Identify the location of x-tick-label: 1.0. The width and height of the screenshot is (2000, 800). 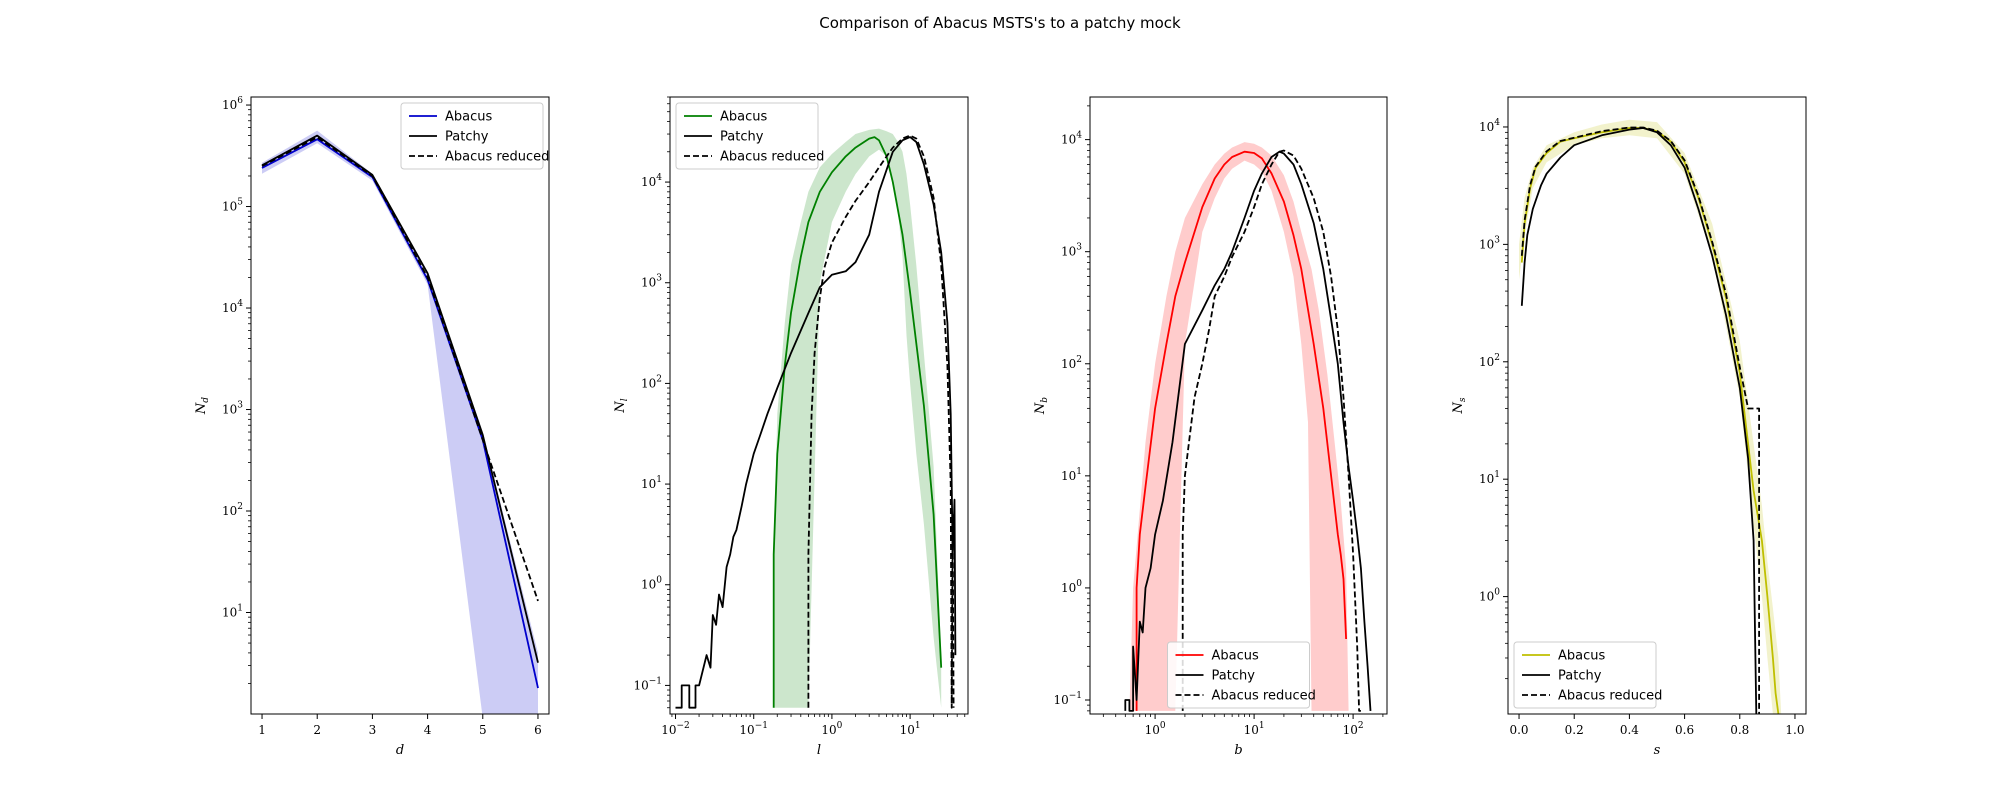
(1794, 730).